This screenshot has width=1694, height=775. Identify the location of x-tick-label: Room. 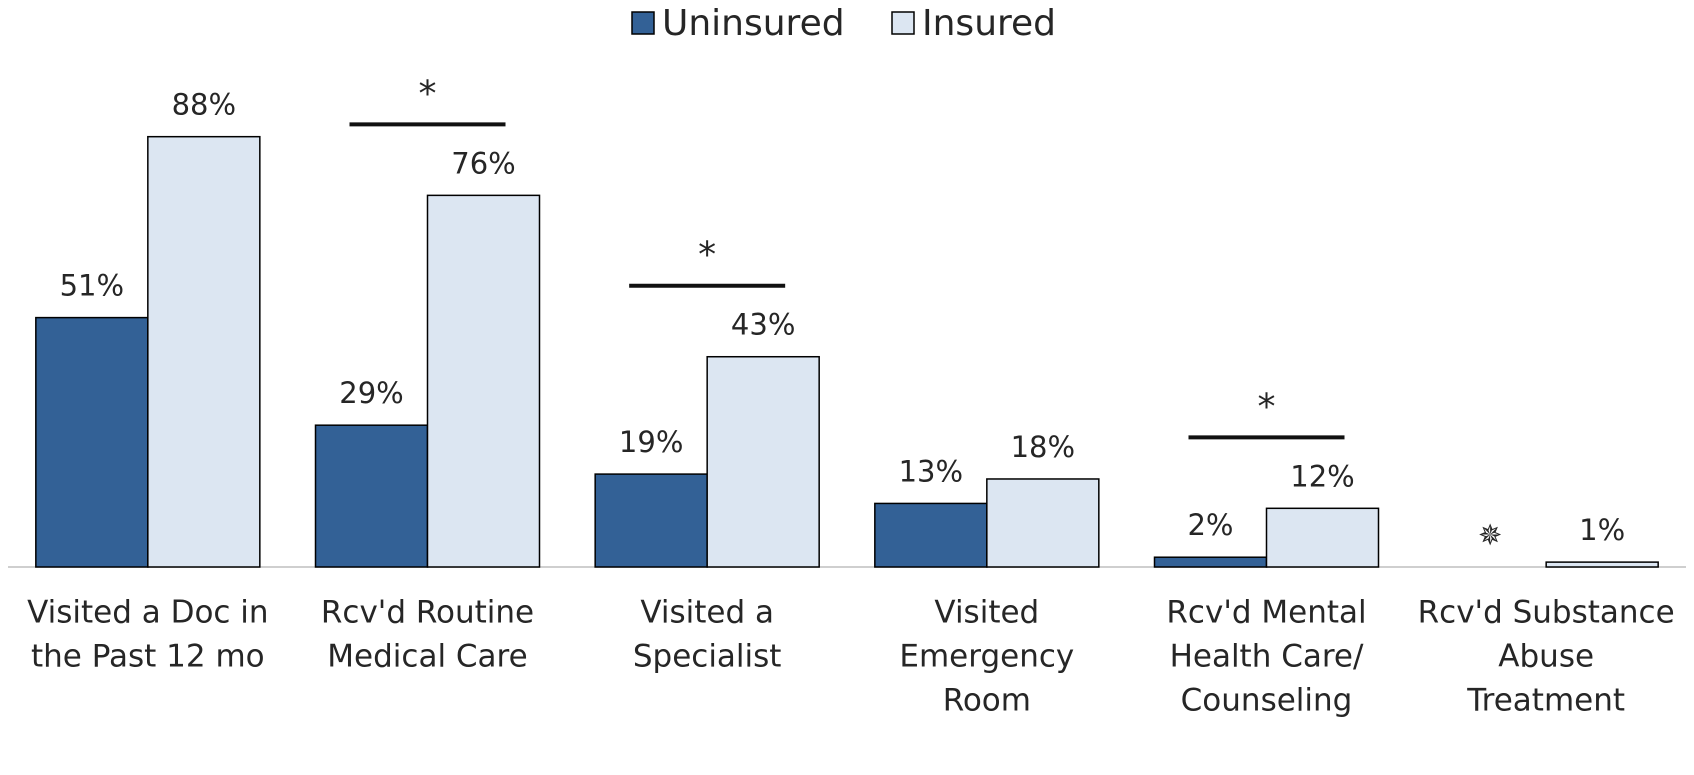
(987, 701).